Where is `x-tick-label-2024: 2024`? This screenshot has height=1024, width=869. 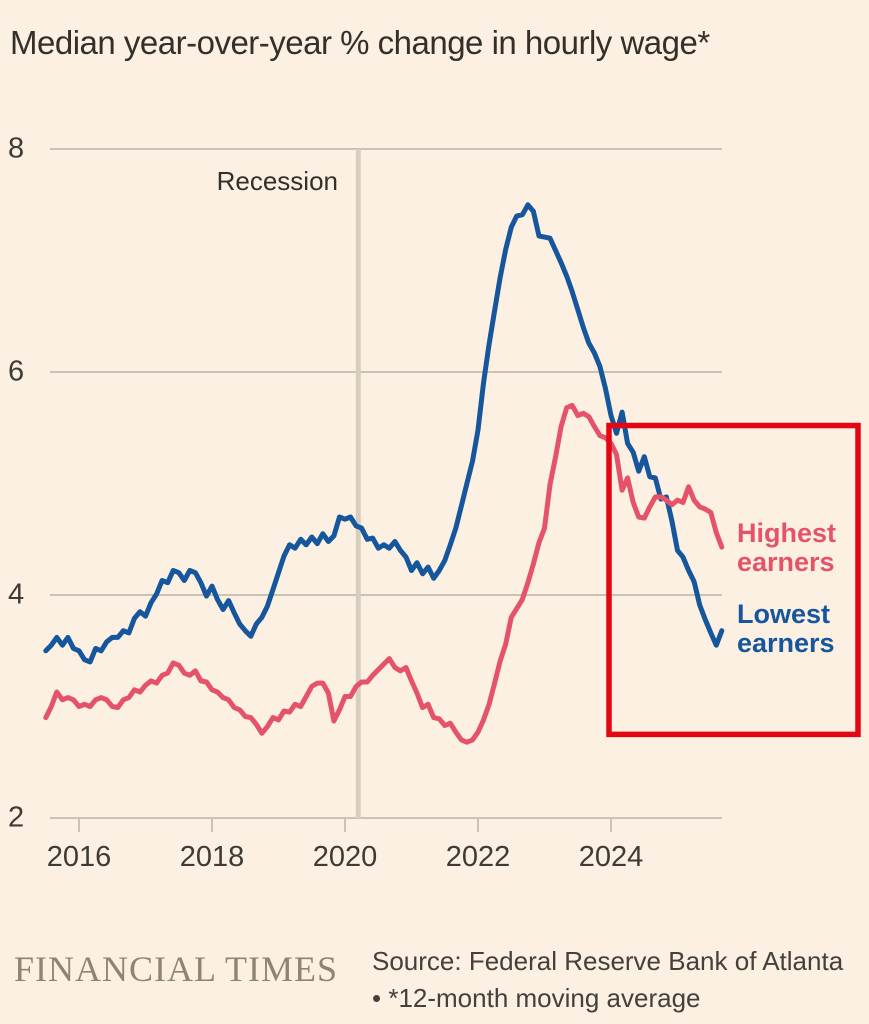
x-tick-label-2024: 2024 is located at coordinates (611, 857).